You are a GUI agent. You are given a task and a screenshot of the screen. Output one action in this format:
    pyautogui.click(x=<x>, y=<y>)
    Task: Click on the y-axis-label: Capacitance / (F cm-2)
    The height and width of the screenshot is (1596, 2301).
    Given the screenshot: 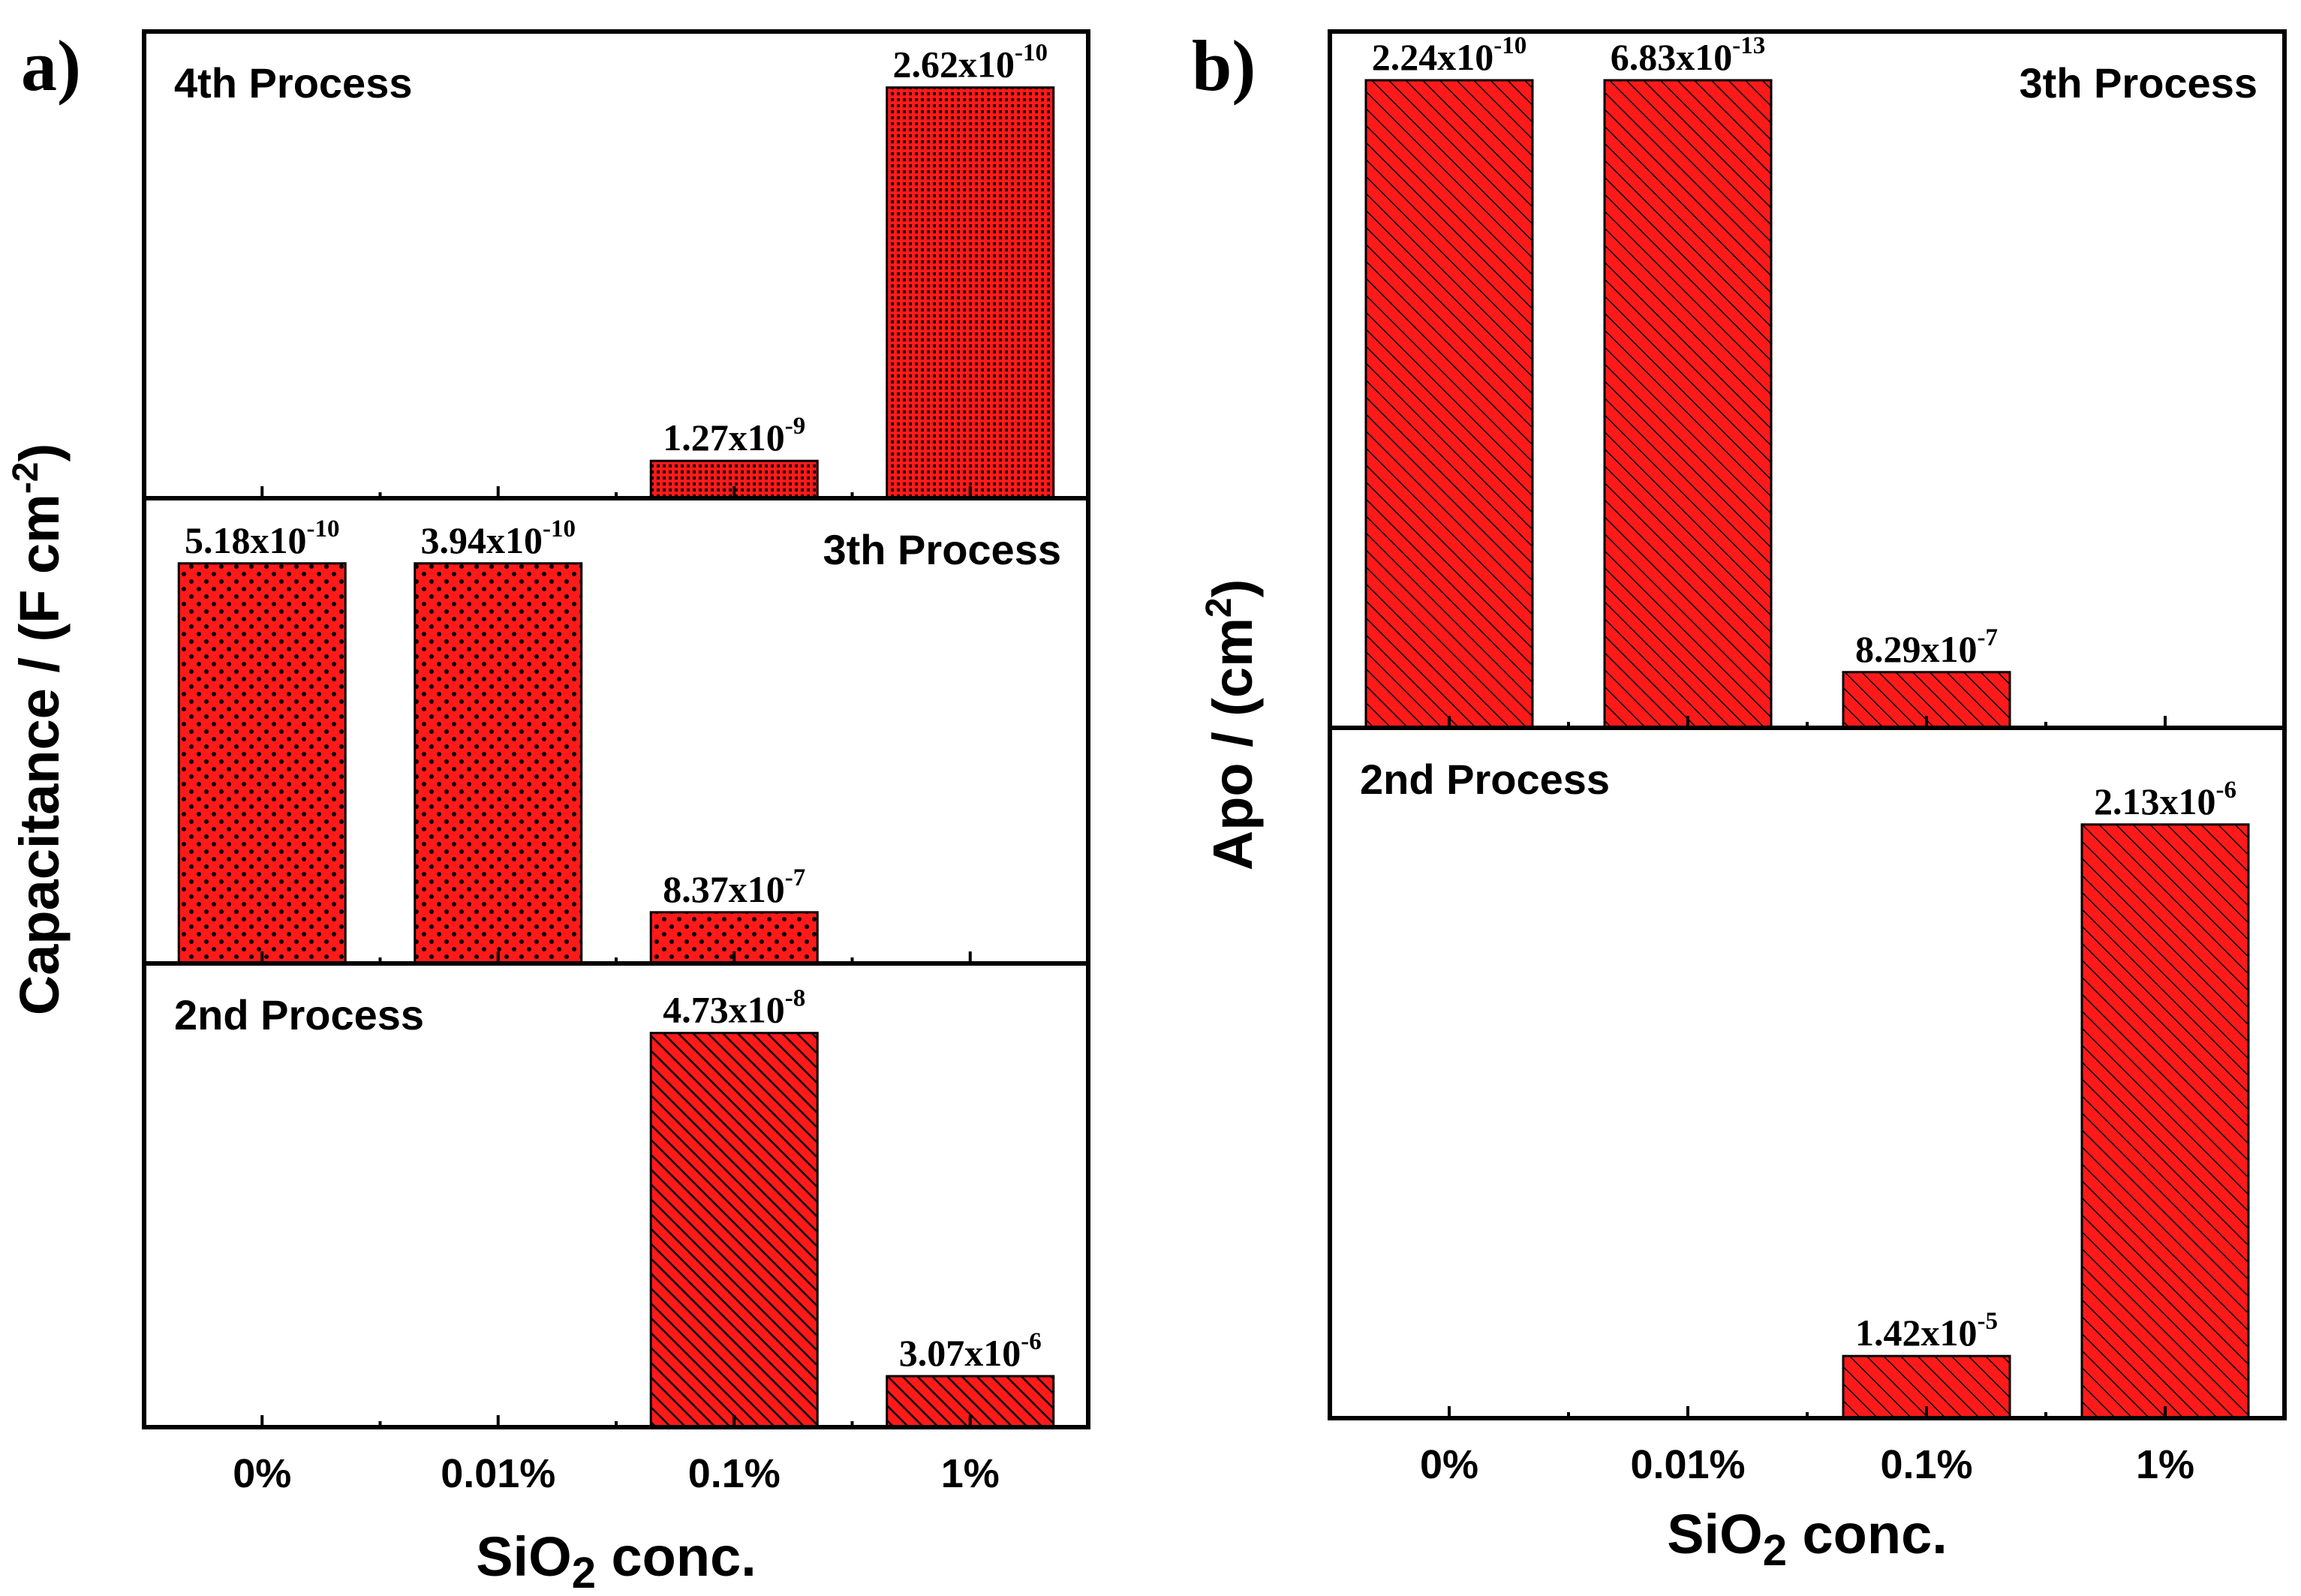 What is the action you would take?
    pyautogui.click(x=38, y=729)
    